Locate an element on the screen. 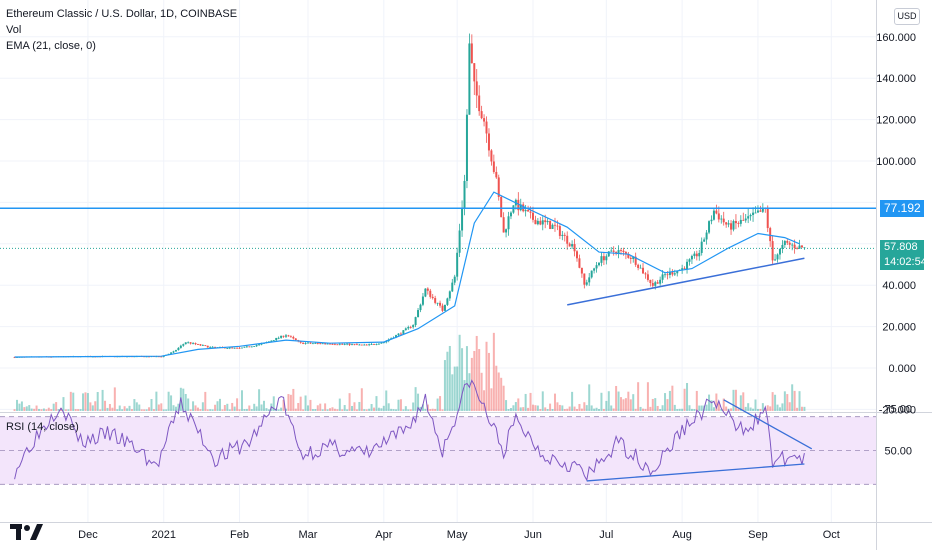  rsi-trendline is located at coordinates (768, 424).